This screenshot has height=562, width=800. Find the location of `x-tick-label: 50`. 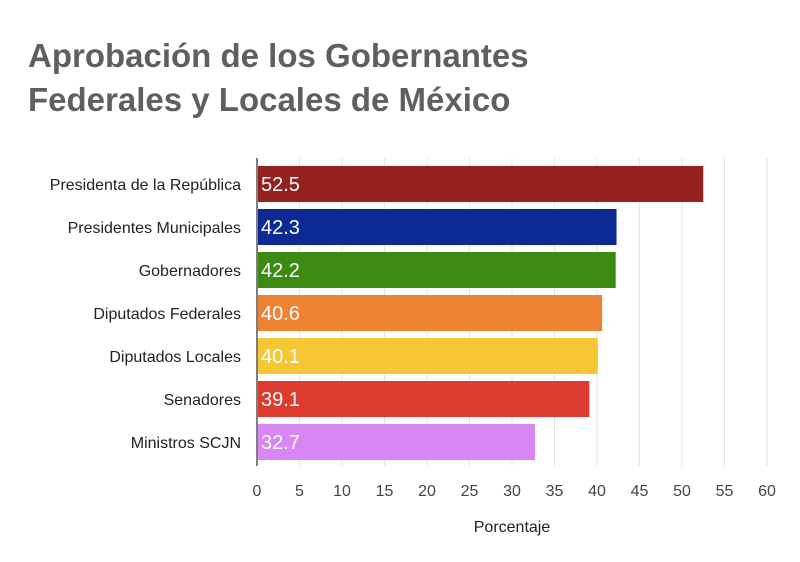

x-tick-label: 50 is located at coordinates (682, 491).